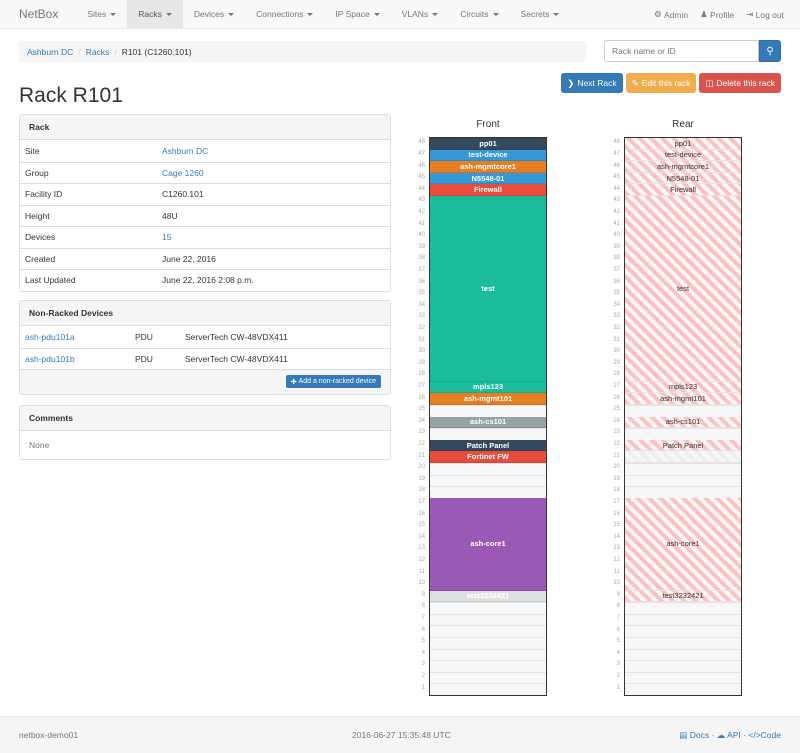 This screenshot has width=800, height=753. Describe the element at coordinates (540, 14) in the screenshot. I see `nav-secrets: Secrets` at that location.